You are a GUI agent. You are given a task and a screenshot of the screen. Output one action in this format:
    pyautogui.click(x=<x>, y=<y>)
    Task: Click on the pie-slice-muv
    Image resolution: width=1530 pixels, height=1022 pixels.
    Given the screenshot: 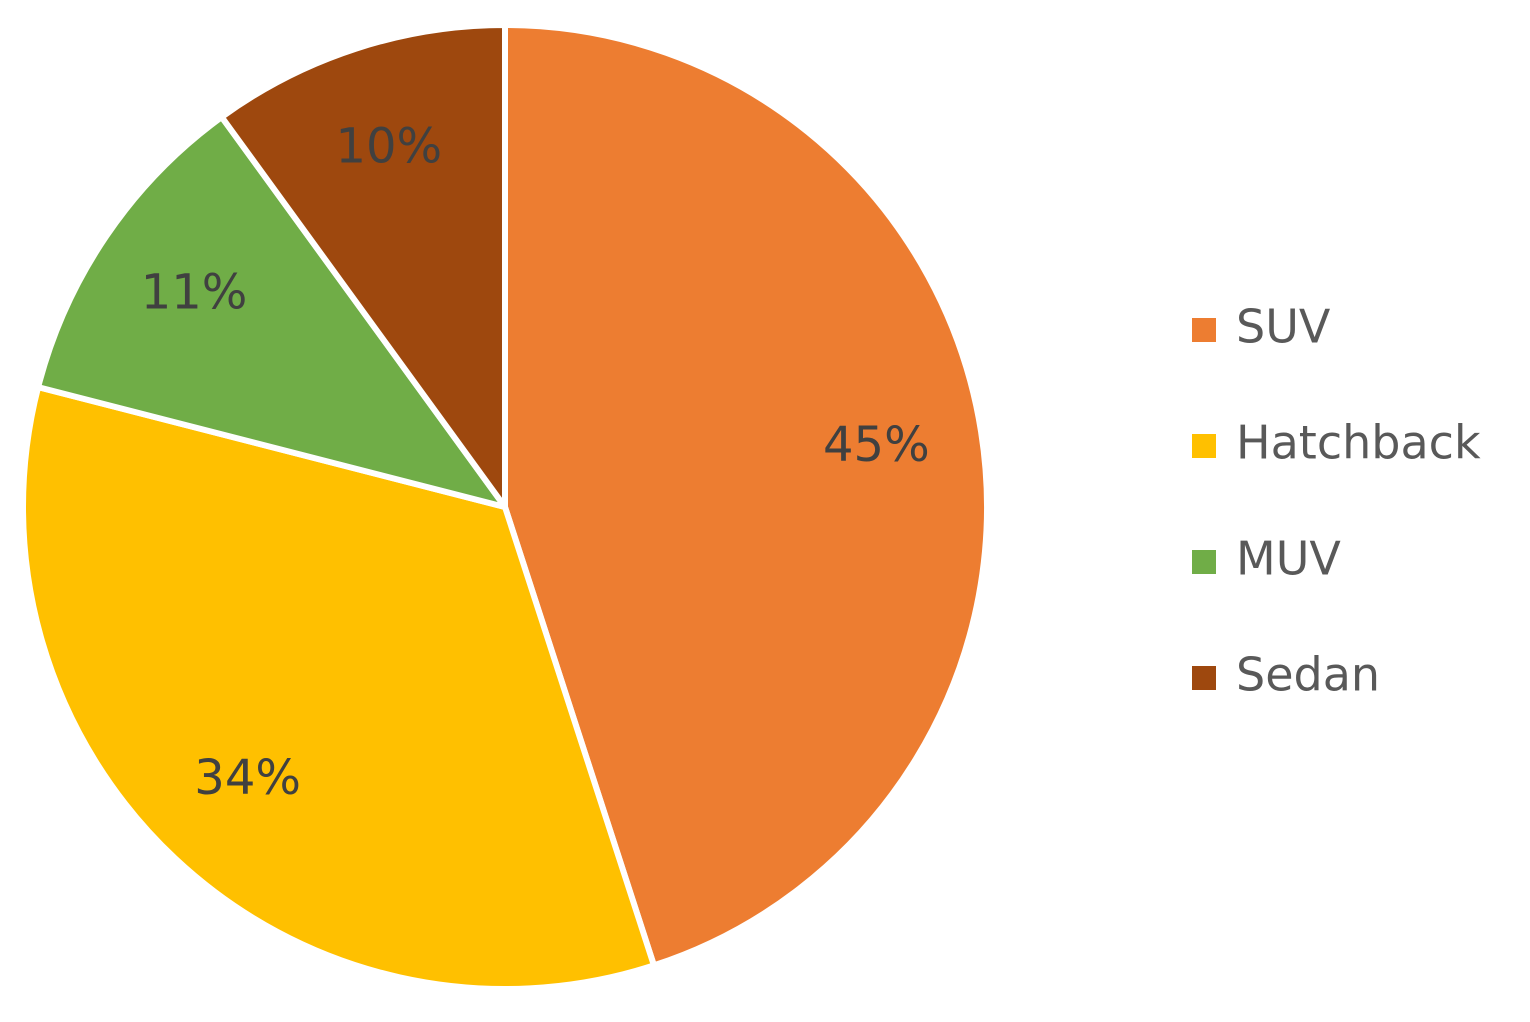 What is the action you would take?
    pyautogui.click(x=271, y=312)
    